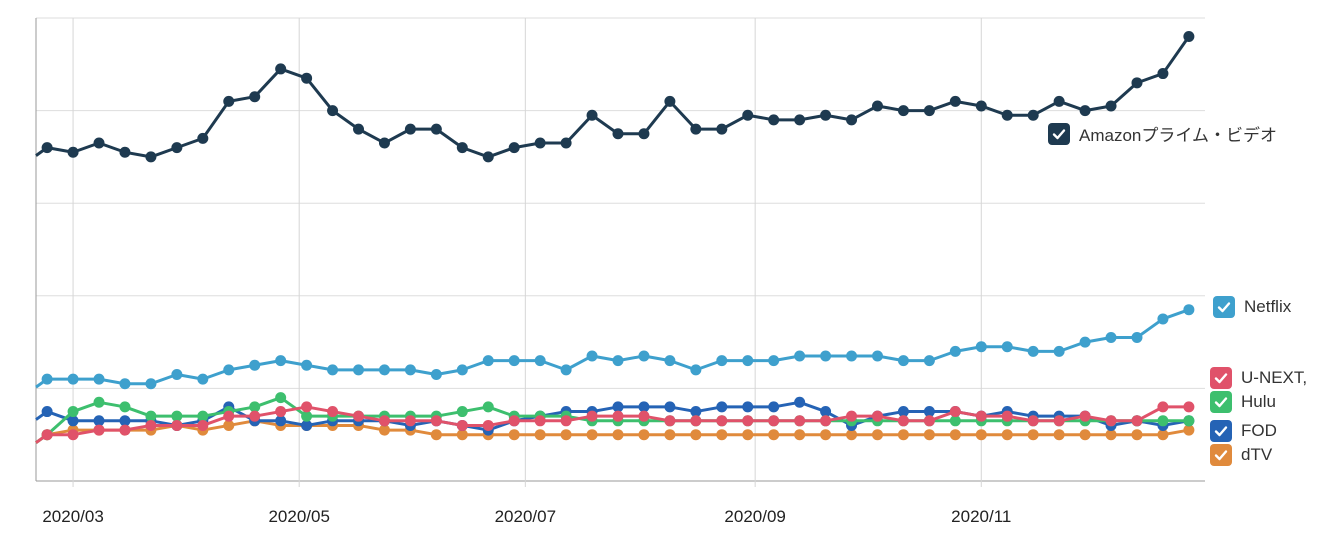 Image resolution: width=1330 pixels, height=534 pixels. What do you see at coordinates (1241, 455) in the screenshot?
I see `legend-item: dTV` at bounding box center [1241, 455].